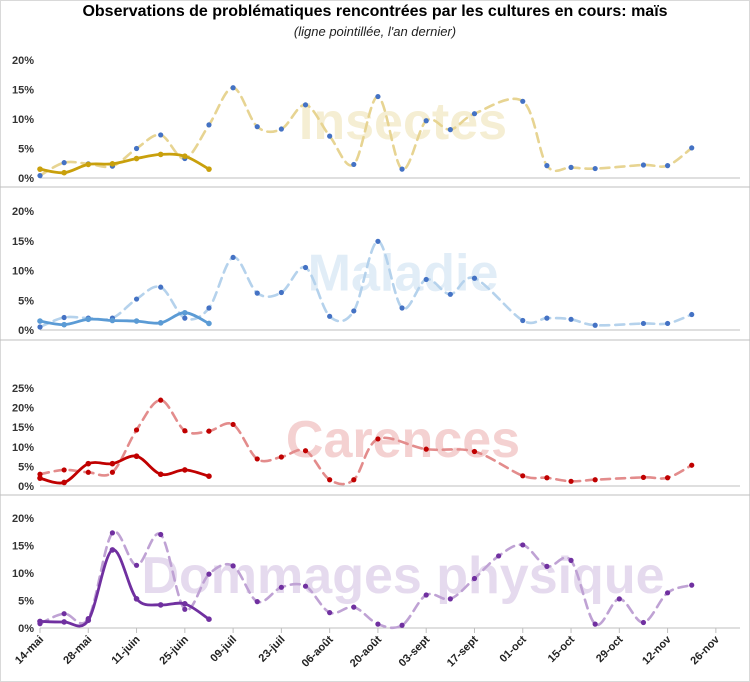  What do you see at coordinates (403, 440) in the screenshot?
I see `panel-watermark: Carences` at bounding box center [403, 440].